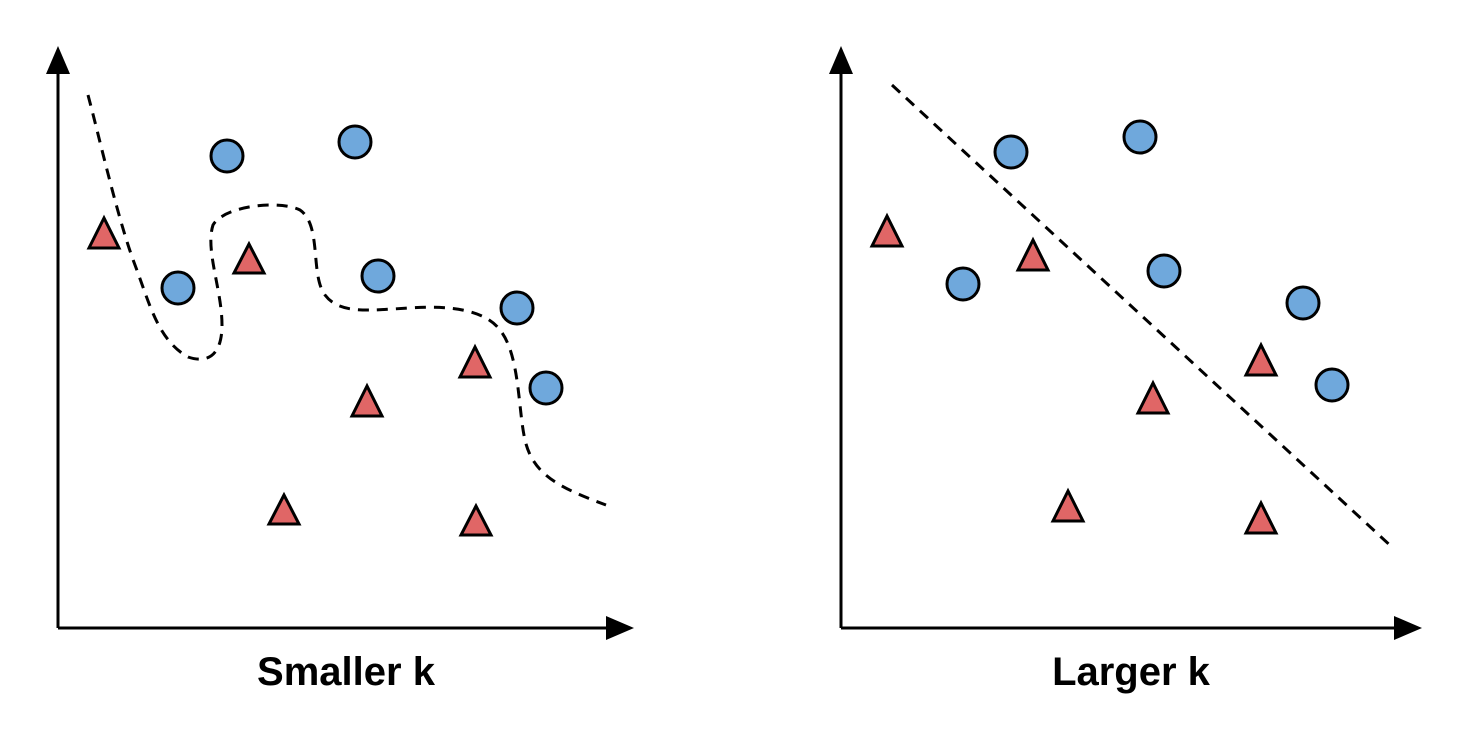  What do you see at coordinates (58, 60) in the screenshot?
I see `y-axis-arrow-smaller-k` at bounding box center [58, 60].